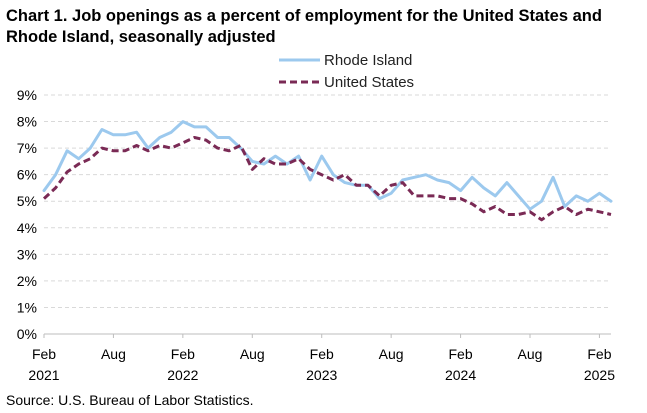  Describe the element at coordinates (27, 122) in the screenshot. I see `y-tick-label: 8%` at that location.